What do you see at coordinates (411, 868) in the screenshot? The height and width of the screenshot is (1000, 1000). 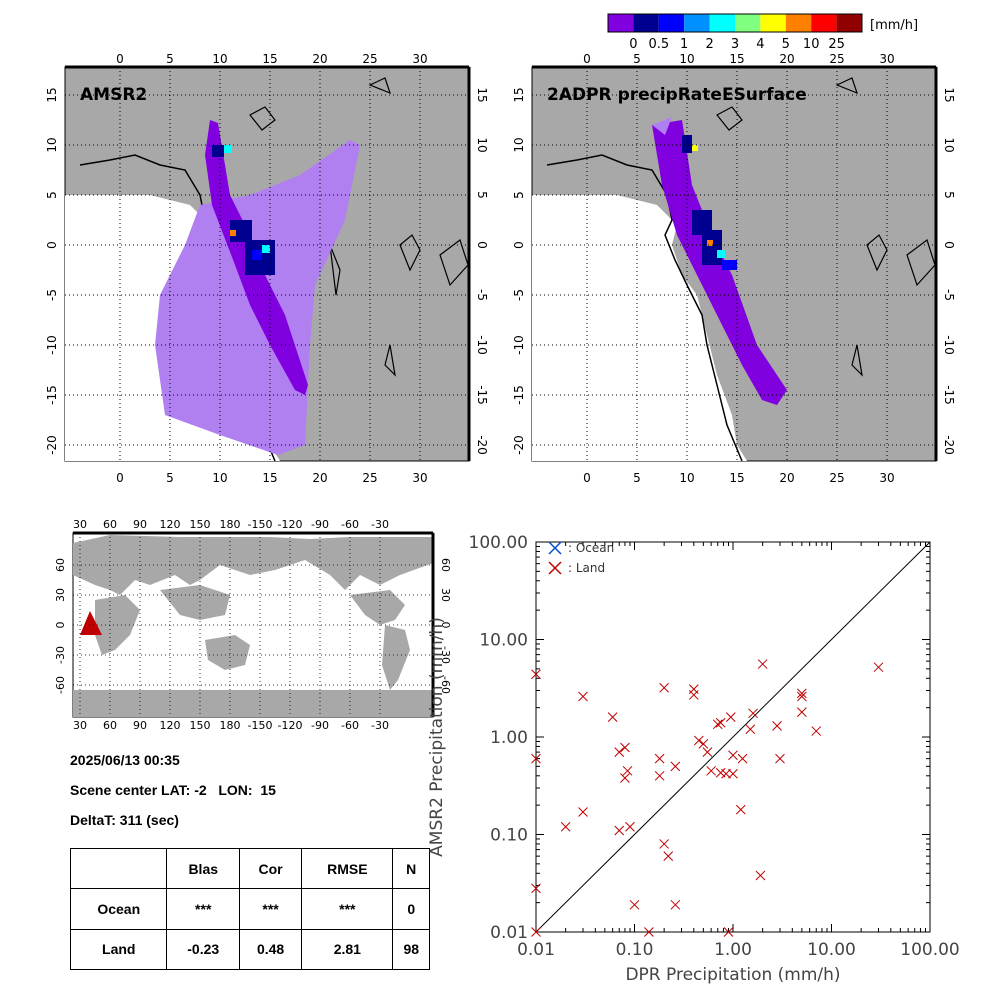 I see `stats-header-n: N` at bounding box center [411, 868].